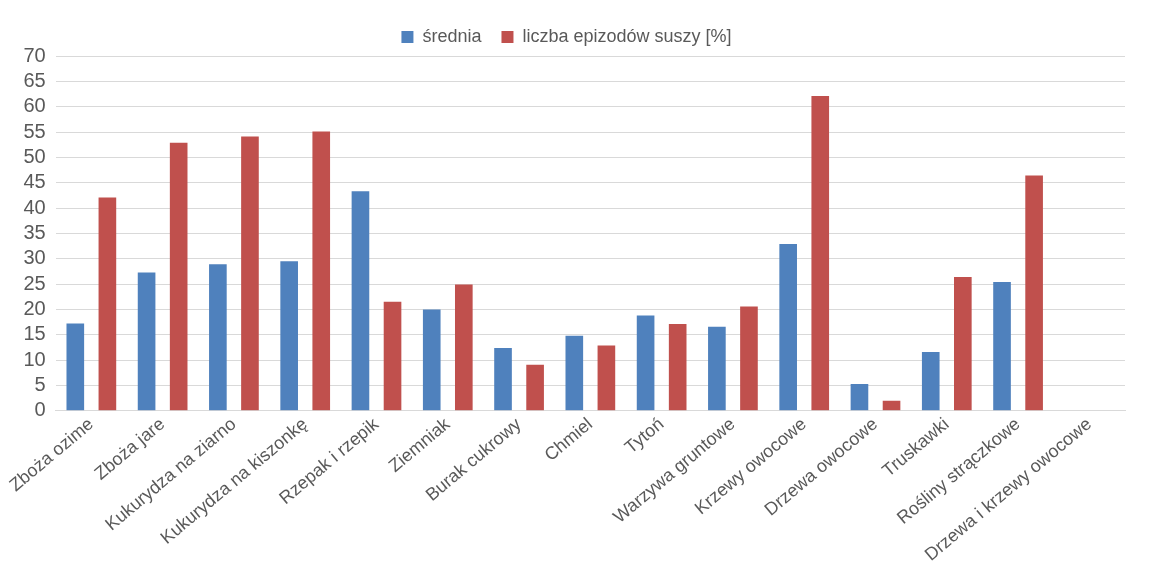  I want to click on y-tick-label: 35, so click(34, 231).